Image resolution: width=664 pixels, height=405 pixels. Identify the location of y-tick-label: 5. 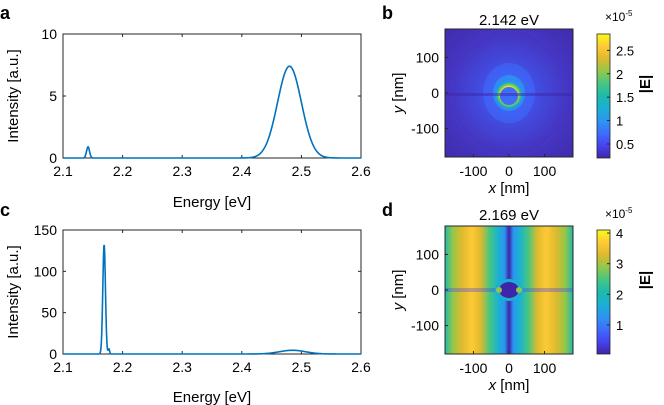
(53, 96).